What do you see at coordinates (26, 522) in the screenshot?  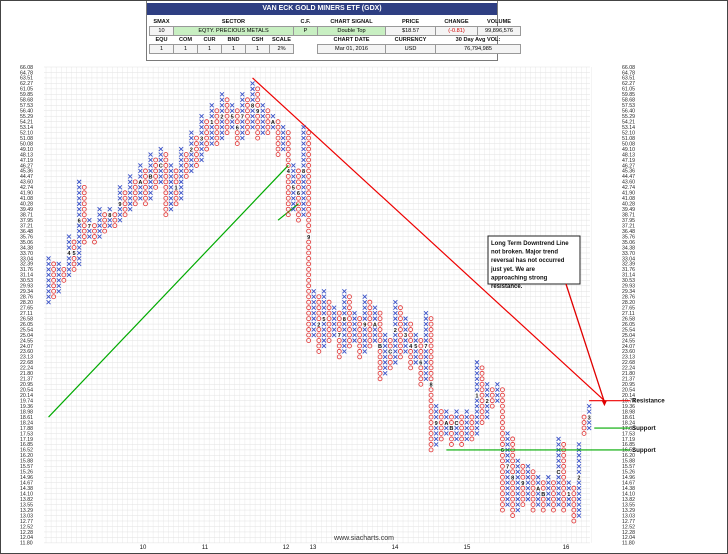 I see `y-tick-label-left: 12.77` at bounding box center [26, 522].